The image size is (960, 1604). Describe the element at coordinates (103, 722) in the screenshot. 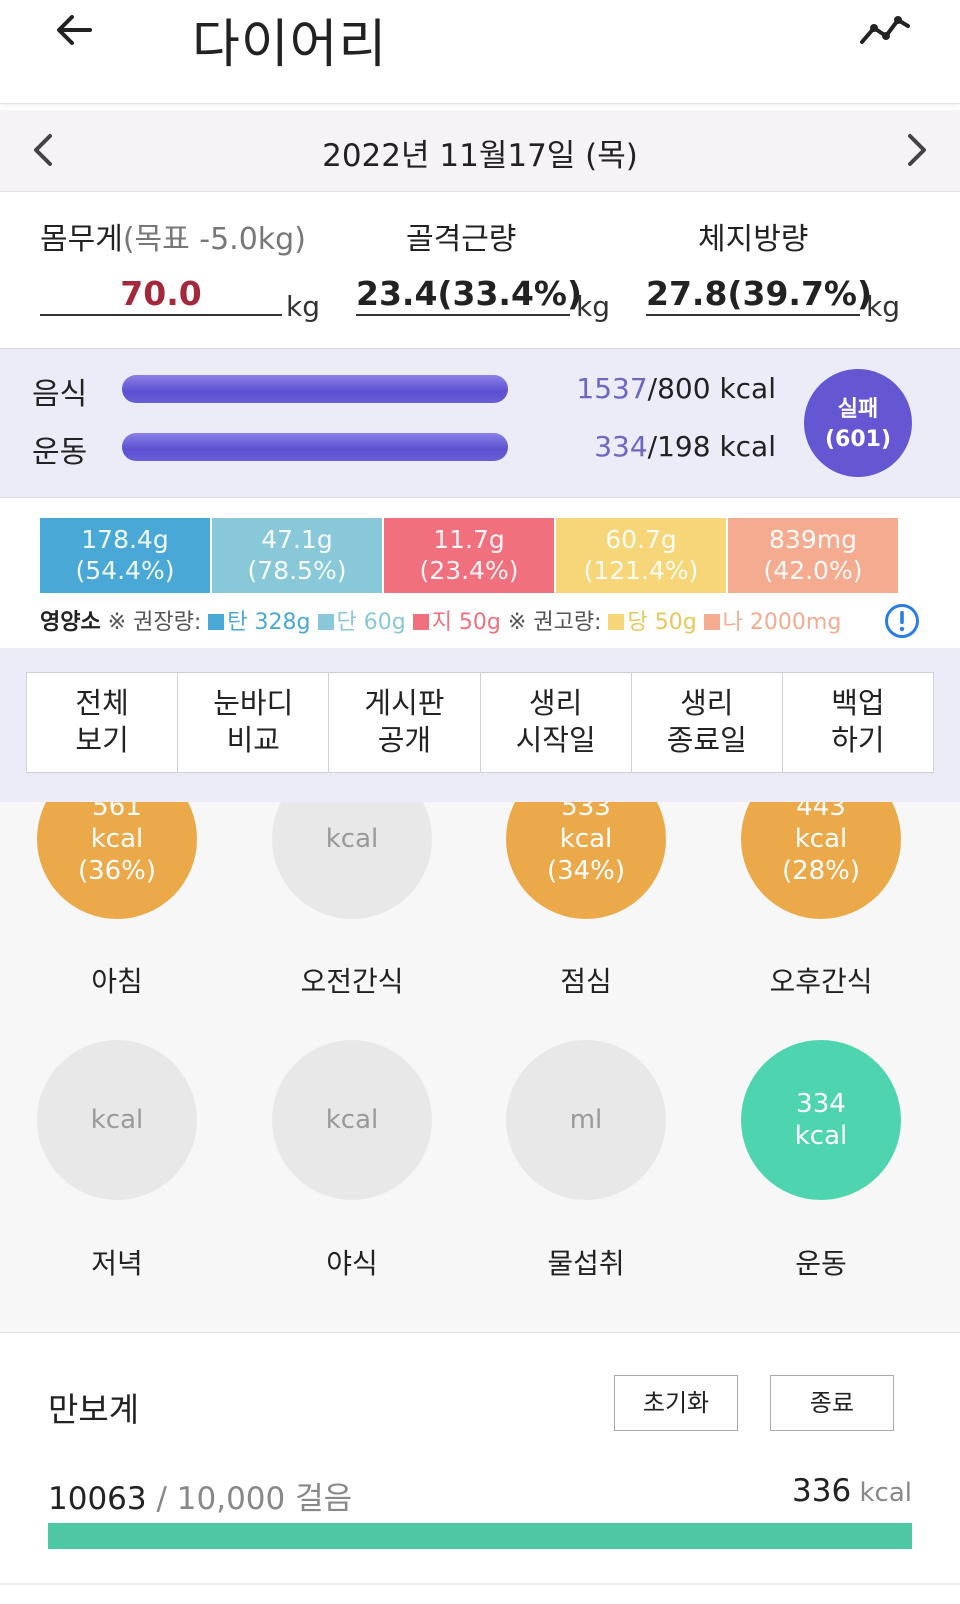

I see `action-button: 전체 보기` at that location.